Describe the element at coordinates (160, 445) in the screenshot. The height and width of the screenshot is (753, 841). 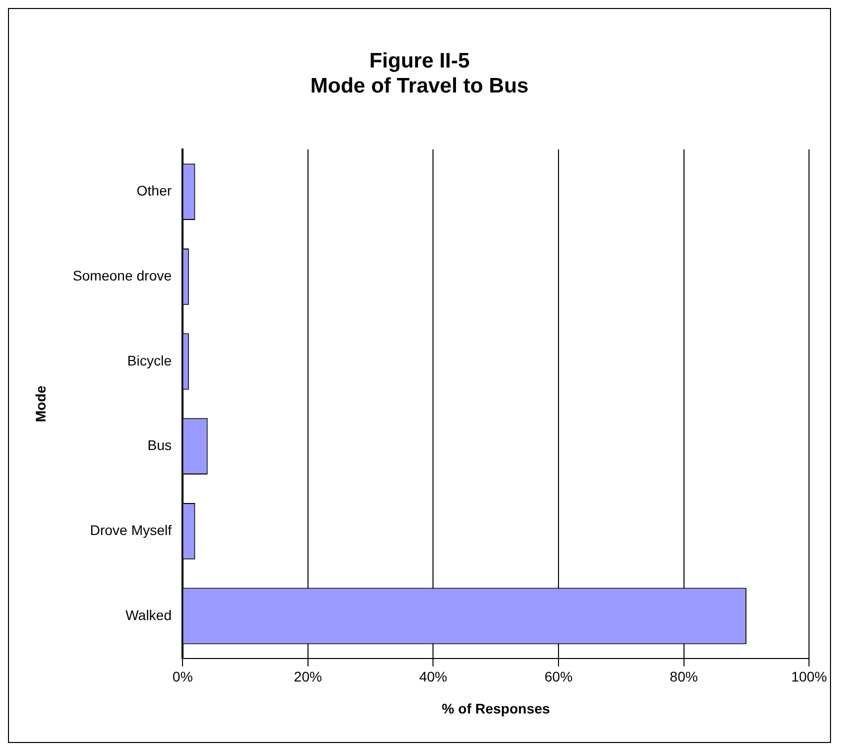
I see `y-tick-label: Bus` at that location.